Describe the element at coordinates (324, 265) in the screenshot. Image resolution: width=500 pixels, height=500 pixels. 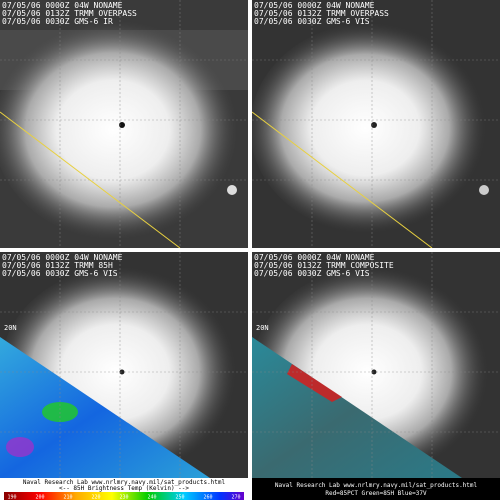
I see `header-line: 07/05/06 0132Z TRMM COMPOSITE` at that location.